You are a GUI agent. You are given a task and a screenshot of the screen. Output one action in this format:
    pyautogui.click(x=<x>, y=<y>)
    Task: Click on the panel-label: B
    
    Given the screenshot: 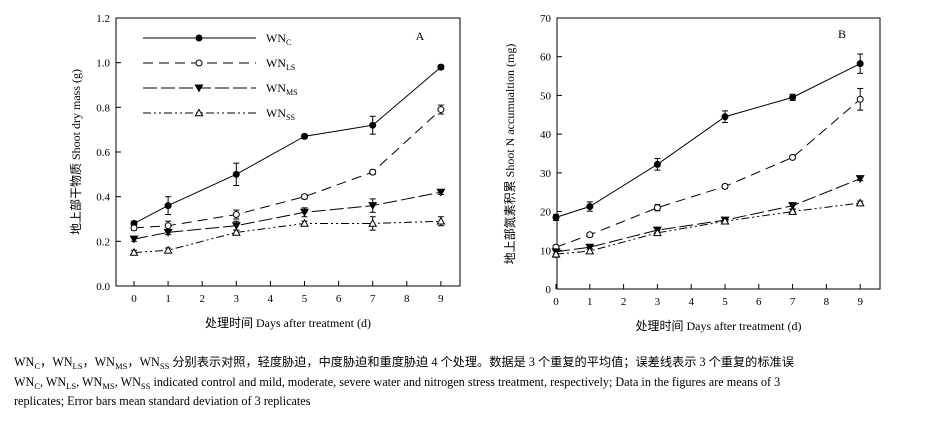 What is the action you would take?
    pyautogui.click(x=842, y=34)
    